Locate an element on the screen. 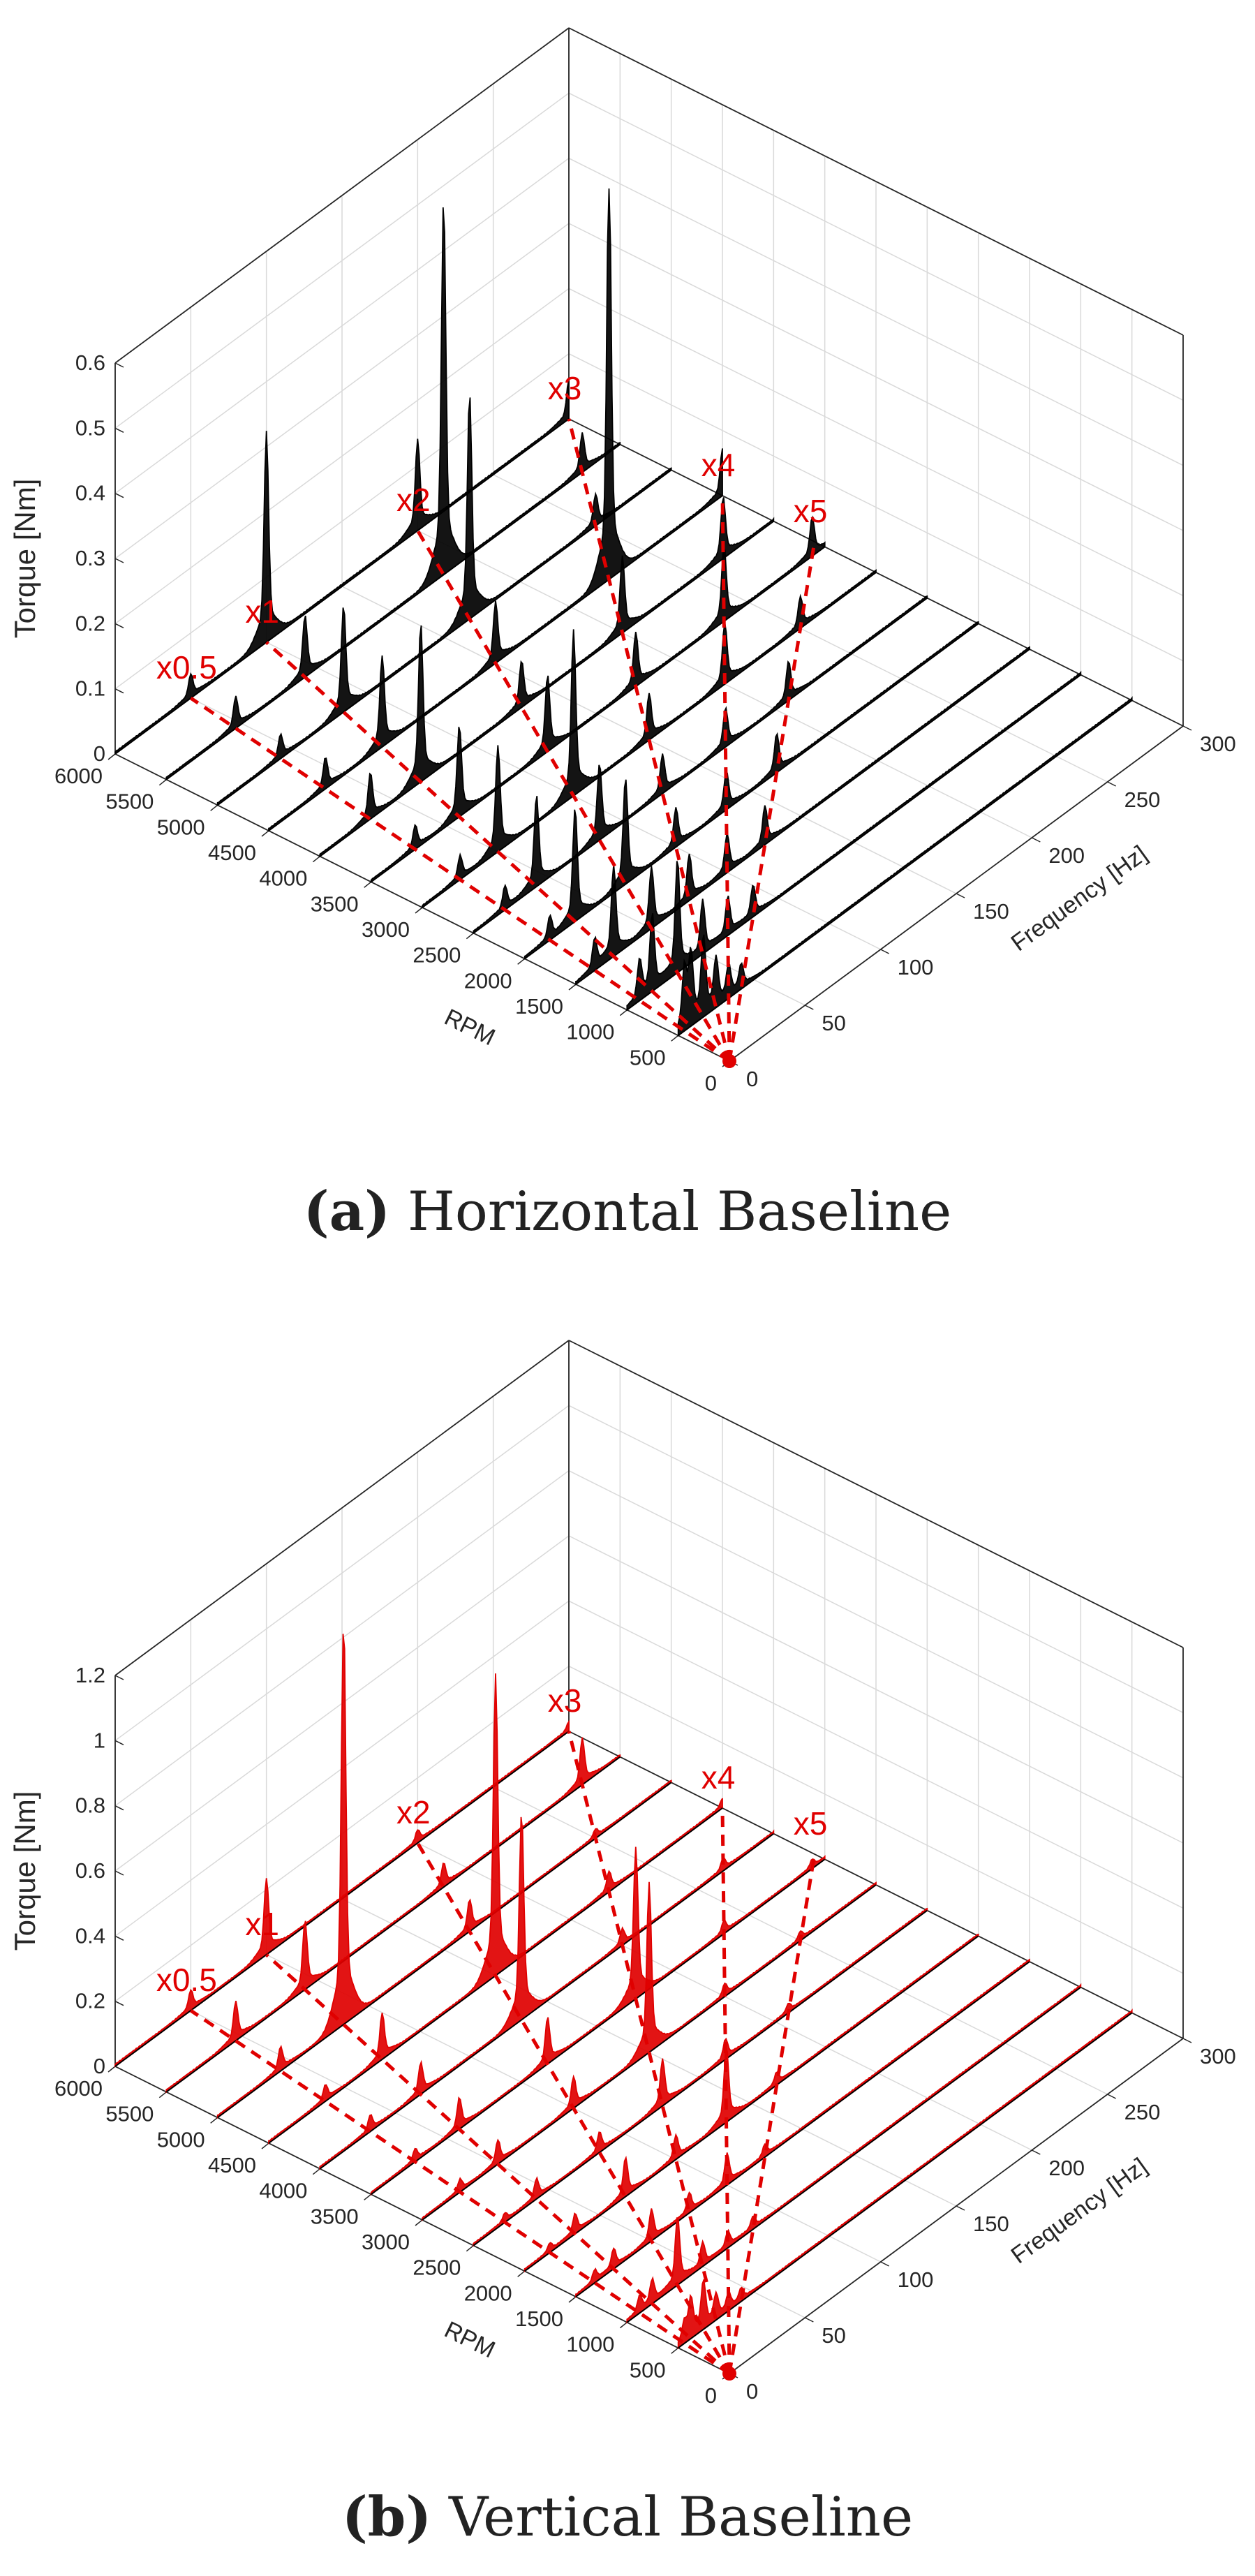  z-tick-label: 0 is located at coordinates (99, 2066).